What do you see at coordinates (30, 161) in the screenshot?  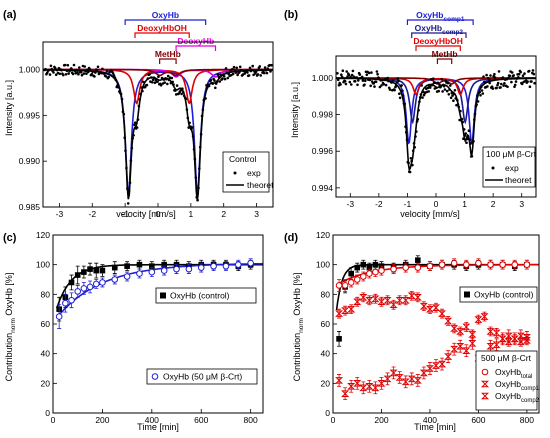 I see `y-tick-label: 0.990` at bounding box center [30, 161].